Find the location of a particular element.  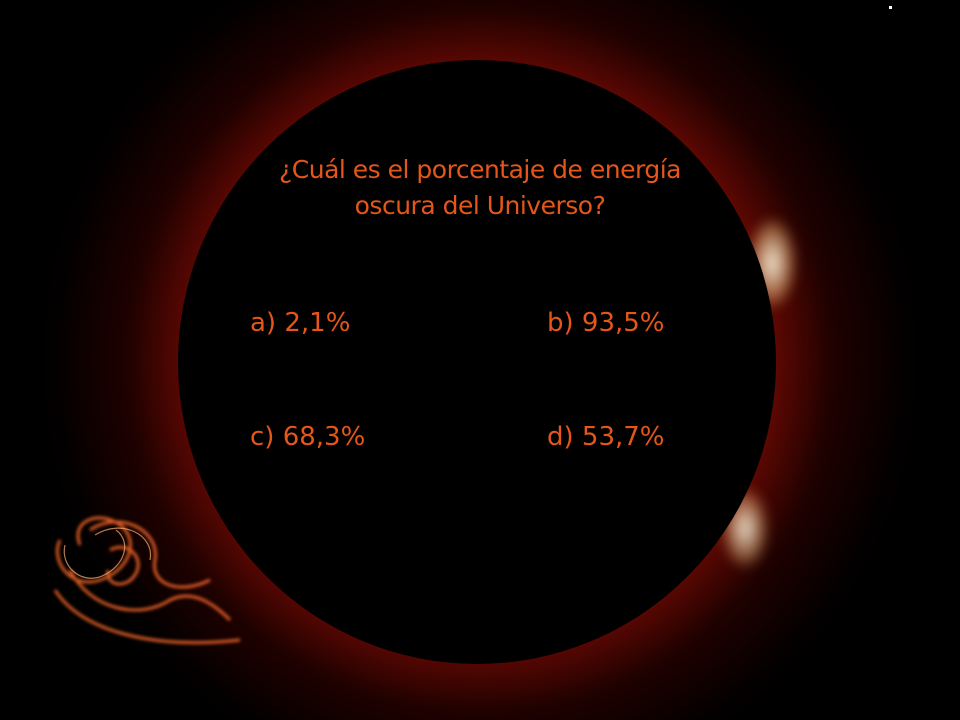

option-b: b) 93,5% is located at coordinates (606, 323).